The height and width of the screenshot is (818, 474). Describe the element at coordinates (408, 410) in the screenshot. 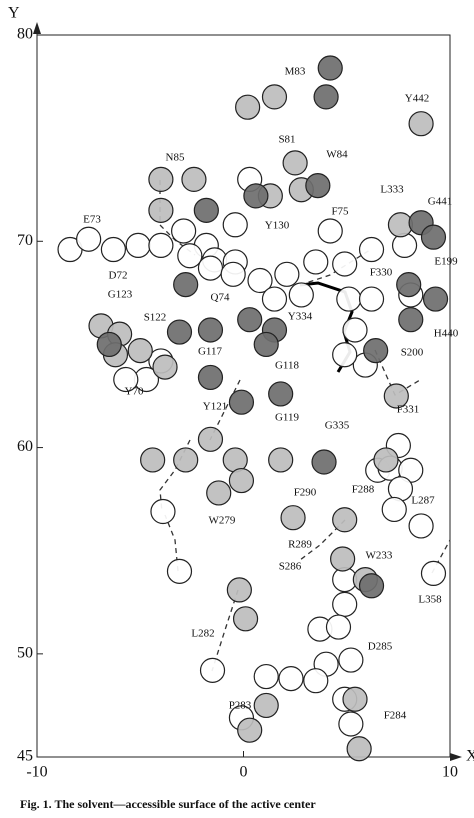

I see `residue-label: F331` at that location.